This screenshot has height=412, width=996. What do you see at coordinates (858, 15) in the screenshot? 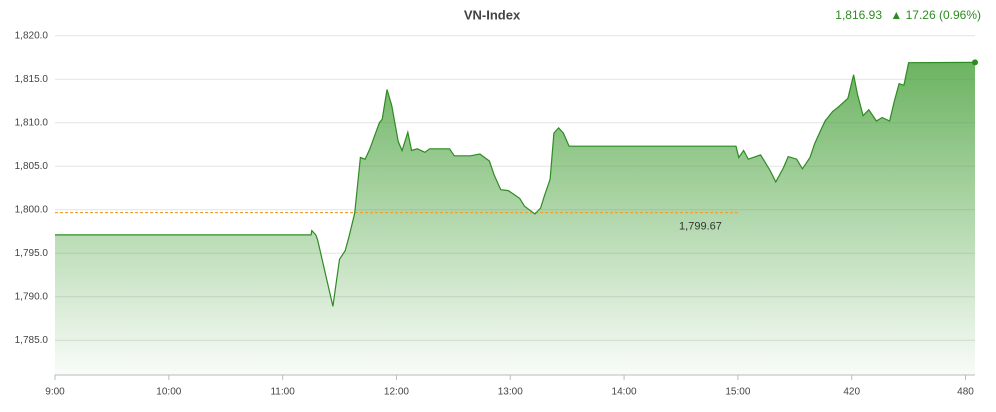
I see `last-value: 1,816.93` at bounding box center [858, 15].